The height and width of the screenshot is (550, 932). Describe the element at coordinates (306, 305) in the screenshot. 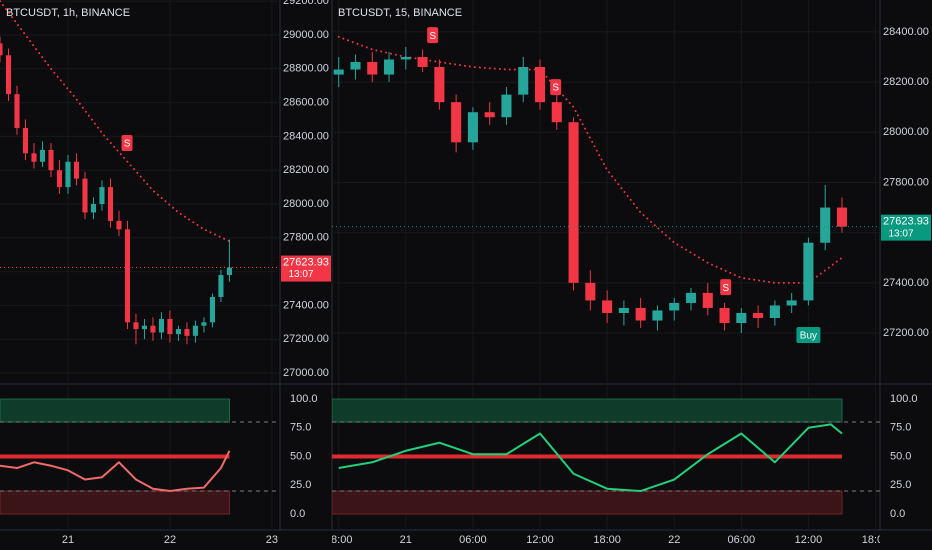

I see `y-tick-label: 27400.00` at that location.